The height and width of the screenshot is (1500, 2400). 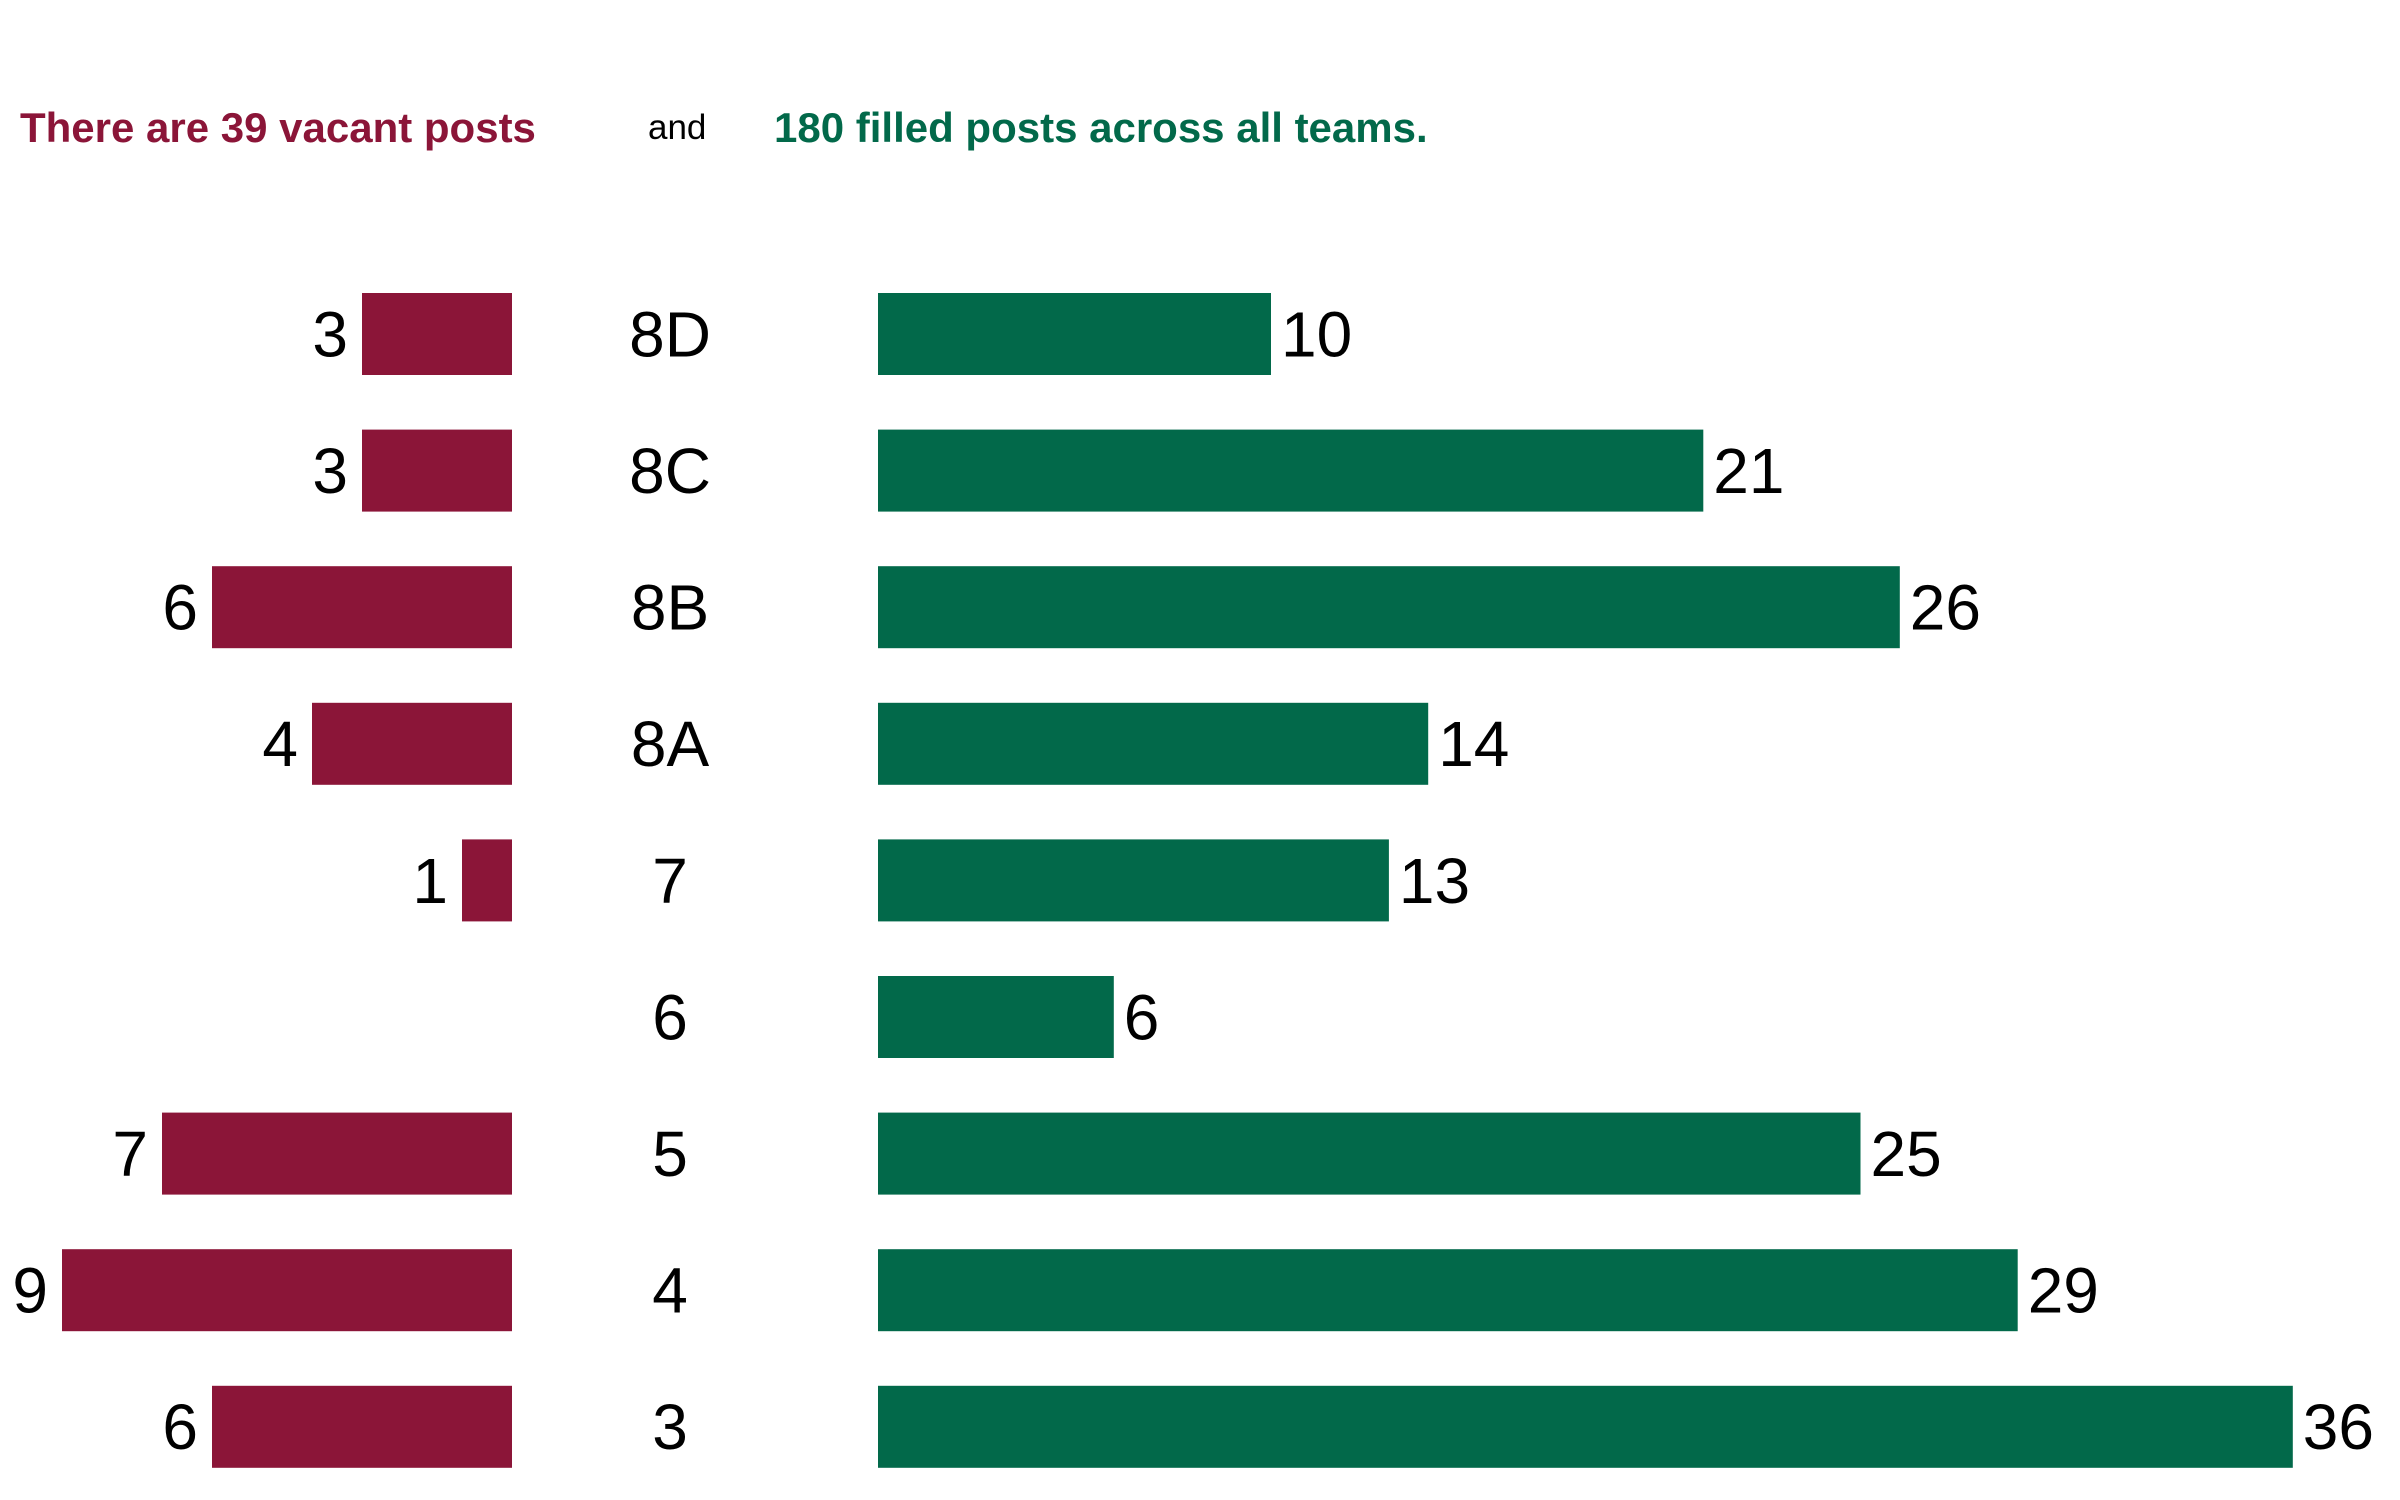 What do you see at coordinates (1748, 471) in the screenshot?
I see `filled-value-label: 21` at bounding box center [1748, 471].